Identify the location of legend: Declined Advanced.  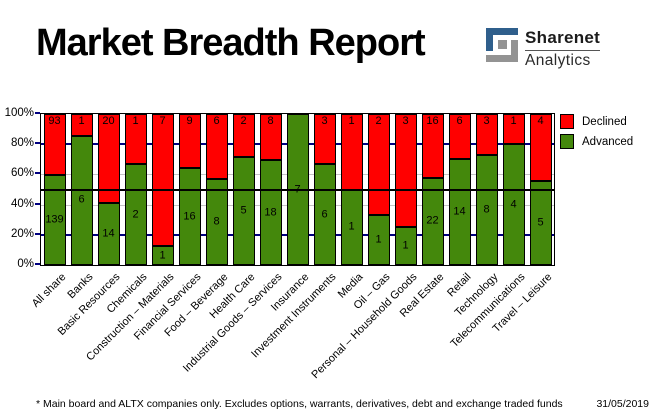
(596, 134).